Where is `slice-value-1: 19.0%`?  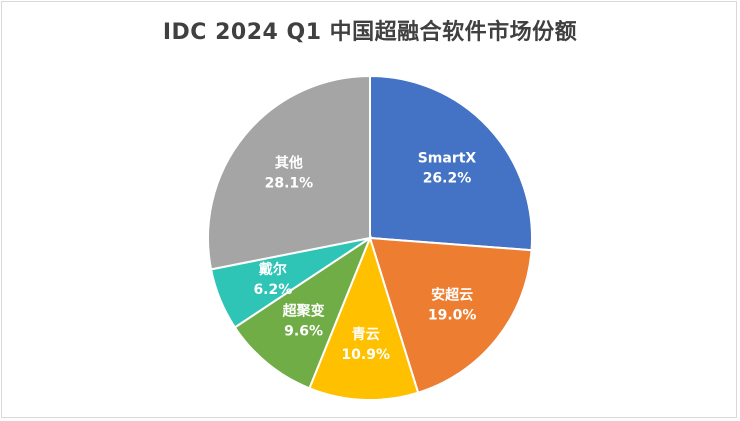
slice-value-1: 19.0% is located at coordinates (452, 315).